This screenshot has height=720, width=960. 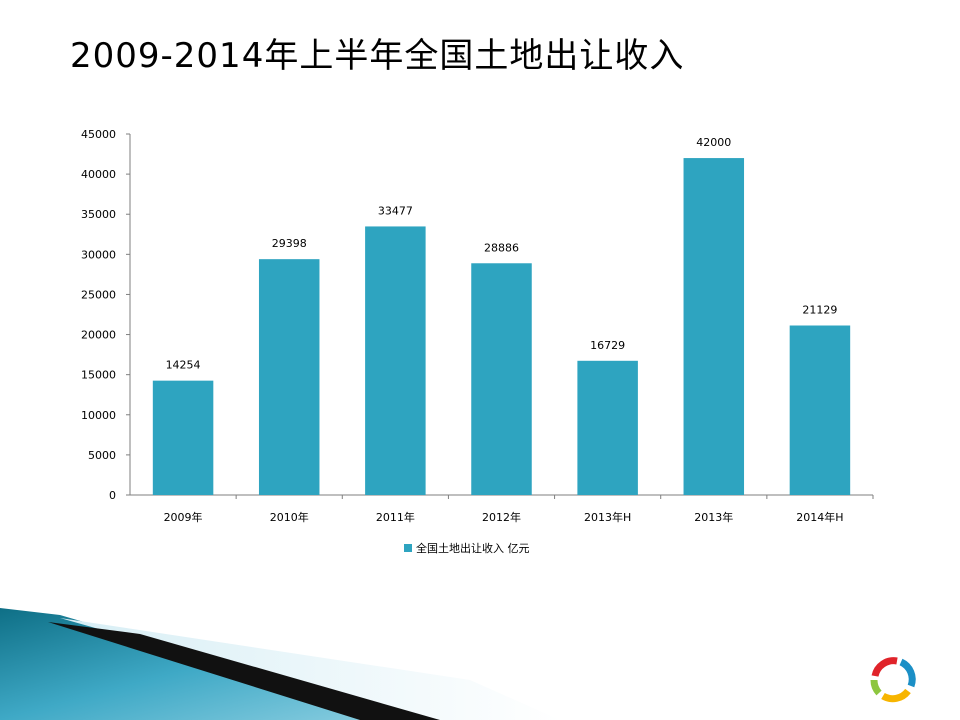 I want to click on y-tick-label: 5000, so click(x=102, y=455).